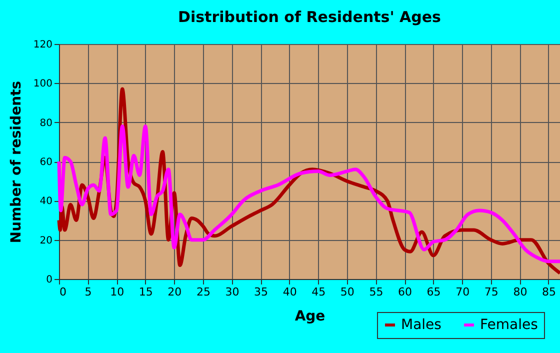 This screenshot has height=353, width=560. Describe the element at coordinates (88, 292) in the screenshot. I see `x-tick-label: 5` at that location.